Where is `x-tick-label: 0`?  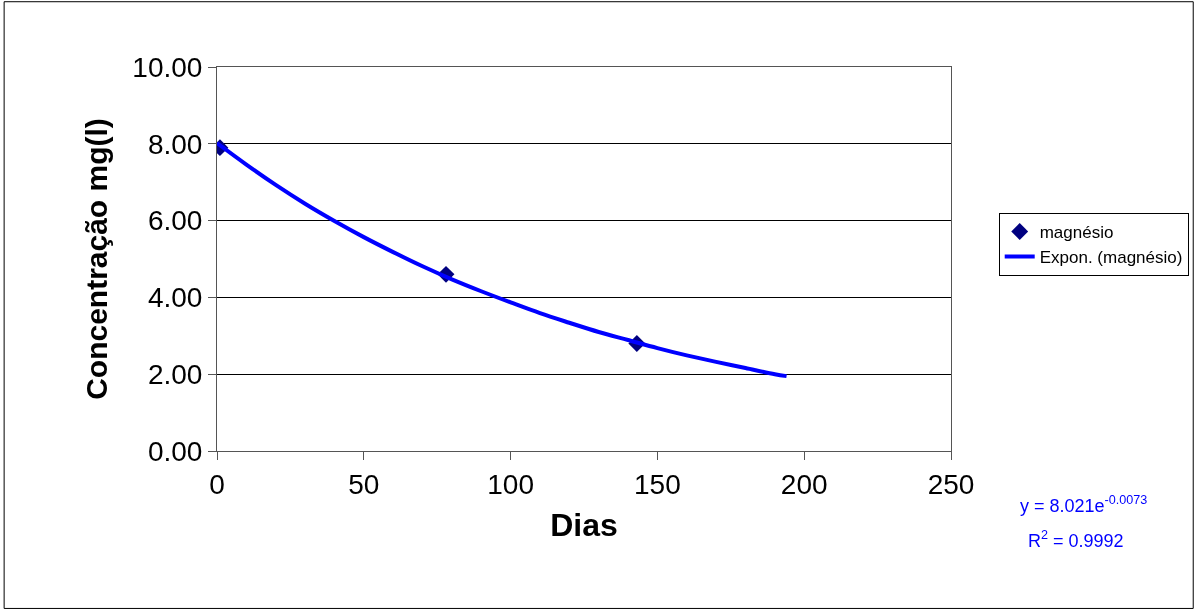
x-tick-label: 0 is located at coordinates (217, 484).